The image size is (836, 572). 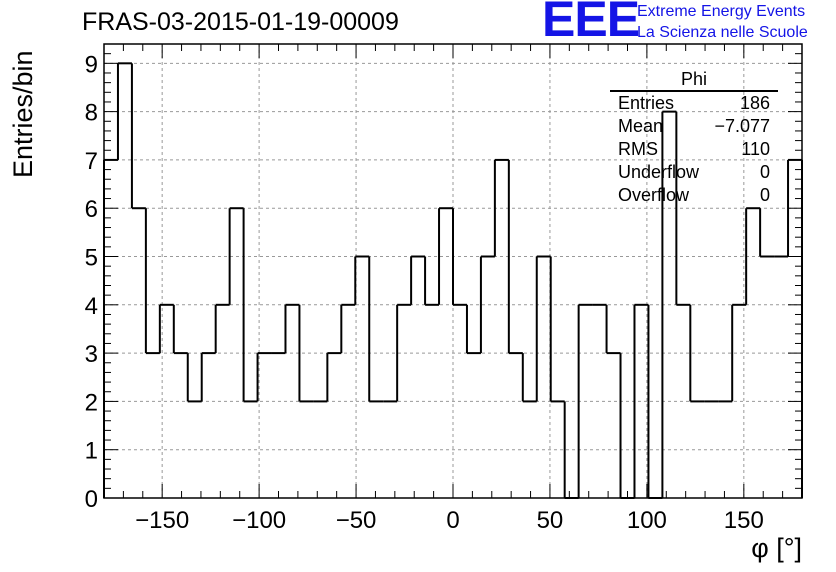 What do you see at coordinates (91, 402) in the screenshot?
I see `y-tick-label: 2` at bounding box center [91, 402].